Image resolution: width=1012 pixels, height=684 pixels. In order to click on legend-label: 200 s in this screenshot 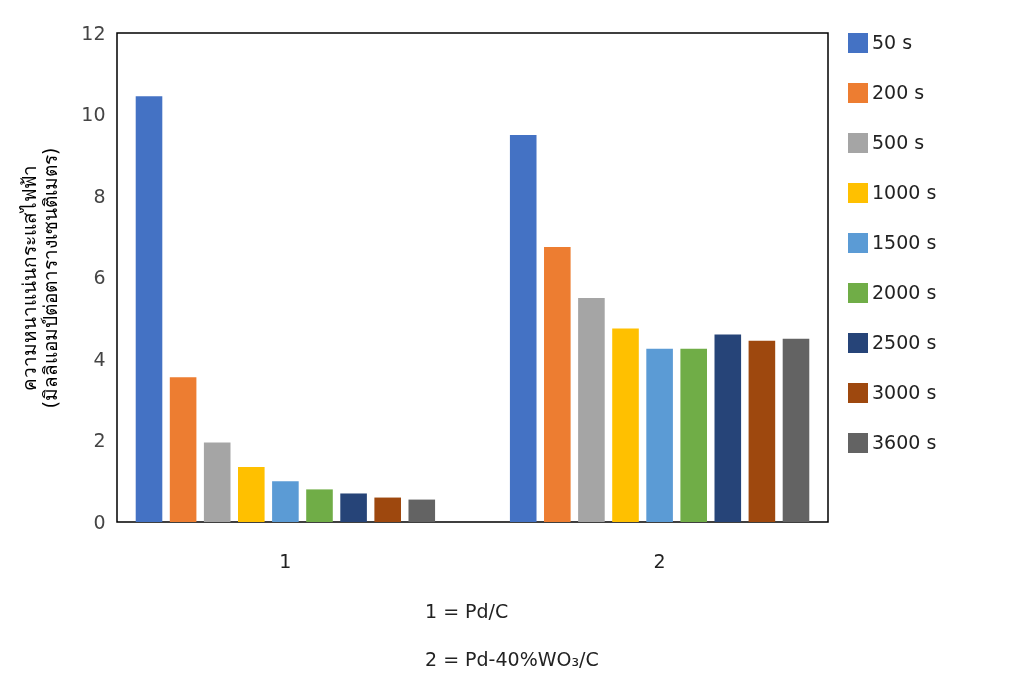, I will do `click(898, 92)`.